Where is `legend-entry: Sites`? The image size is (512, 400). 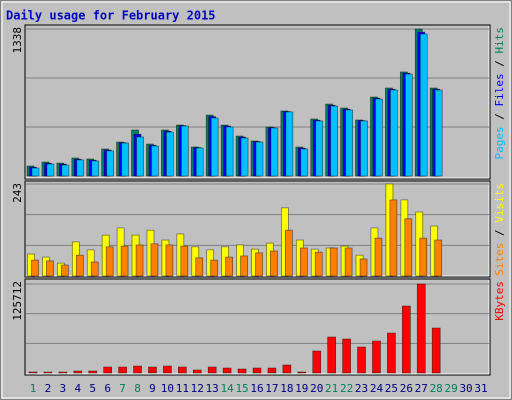
legend-entry: Sites is located at coordinates (499, 259).